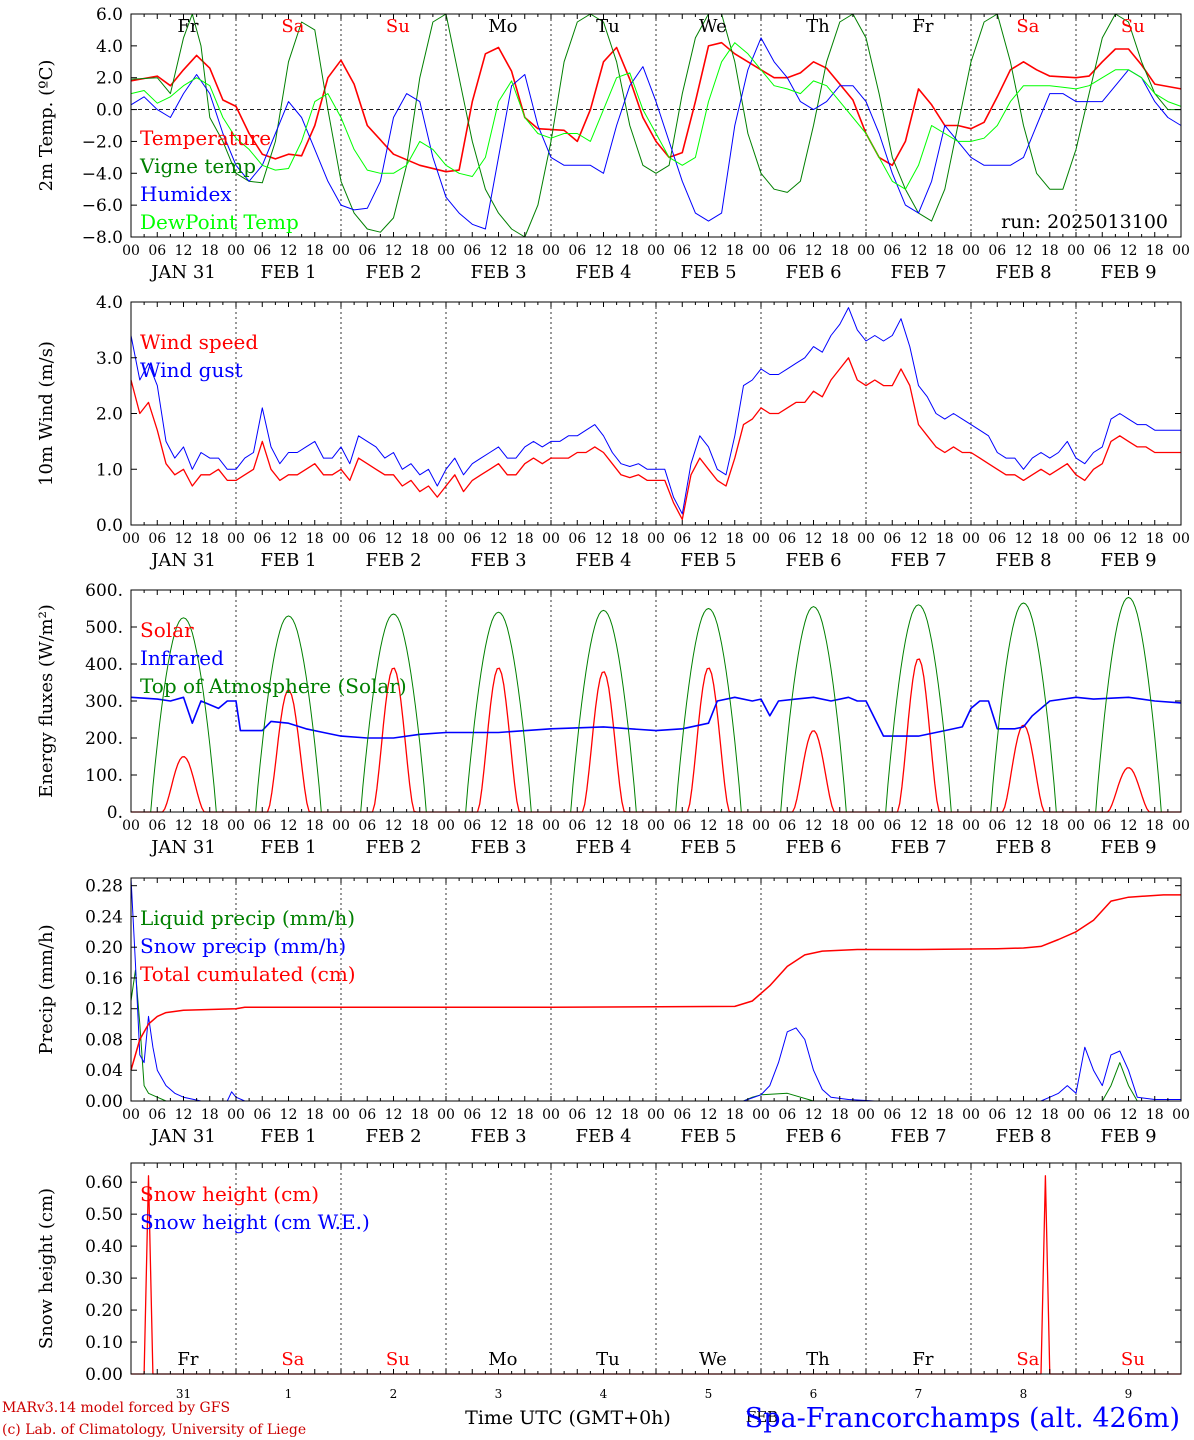 This screenshot has height=1440, width=1194. What do you see at coordinates (46, 126) in the screenshot?
I see `temperature-y-axis-label: 2m Temp. (ºC)` at bounding box center [46, 126].